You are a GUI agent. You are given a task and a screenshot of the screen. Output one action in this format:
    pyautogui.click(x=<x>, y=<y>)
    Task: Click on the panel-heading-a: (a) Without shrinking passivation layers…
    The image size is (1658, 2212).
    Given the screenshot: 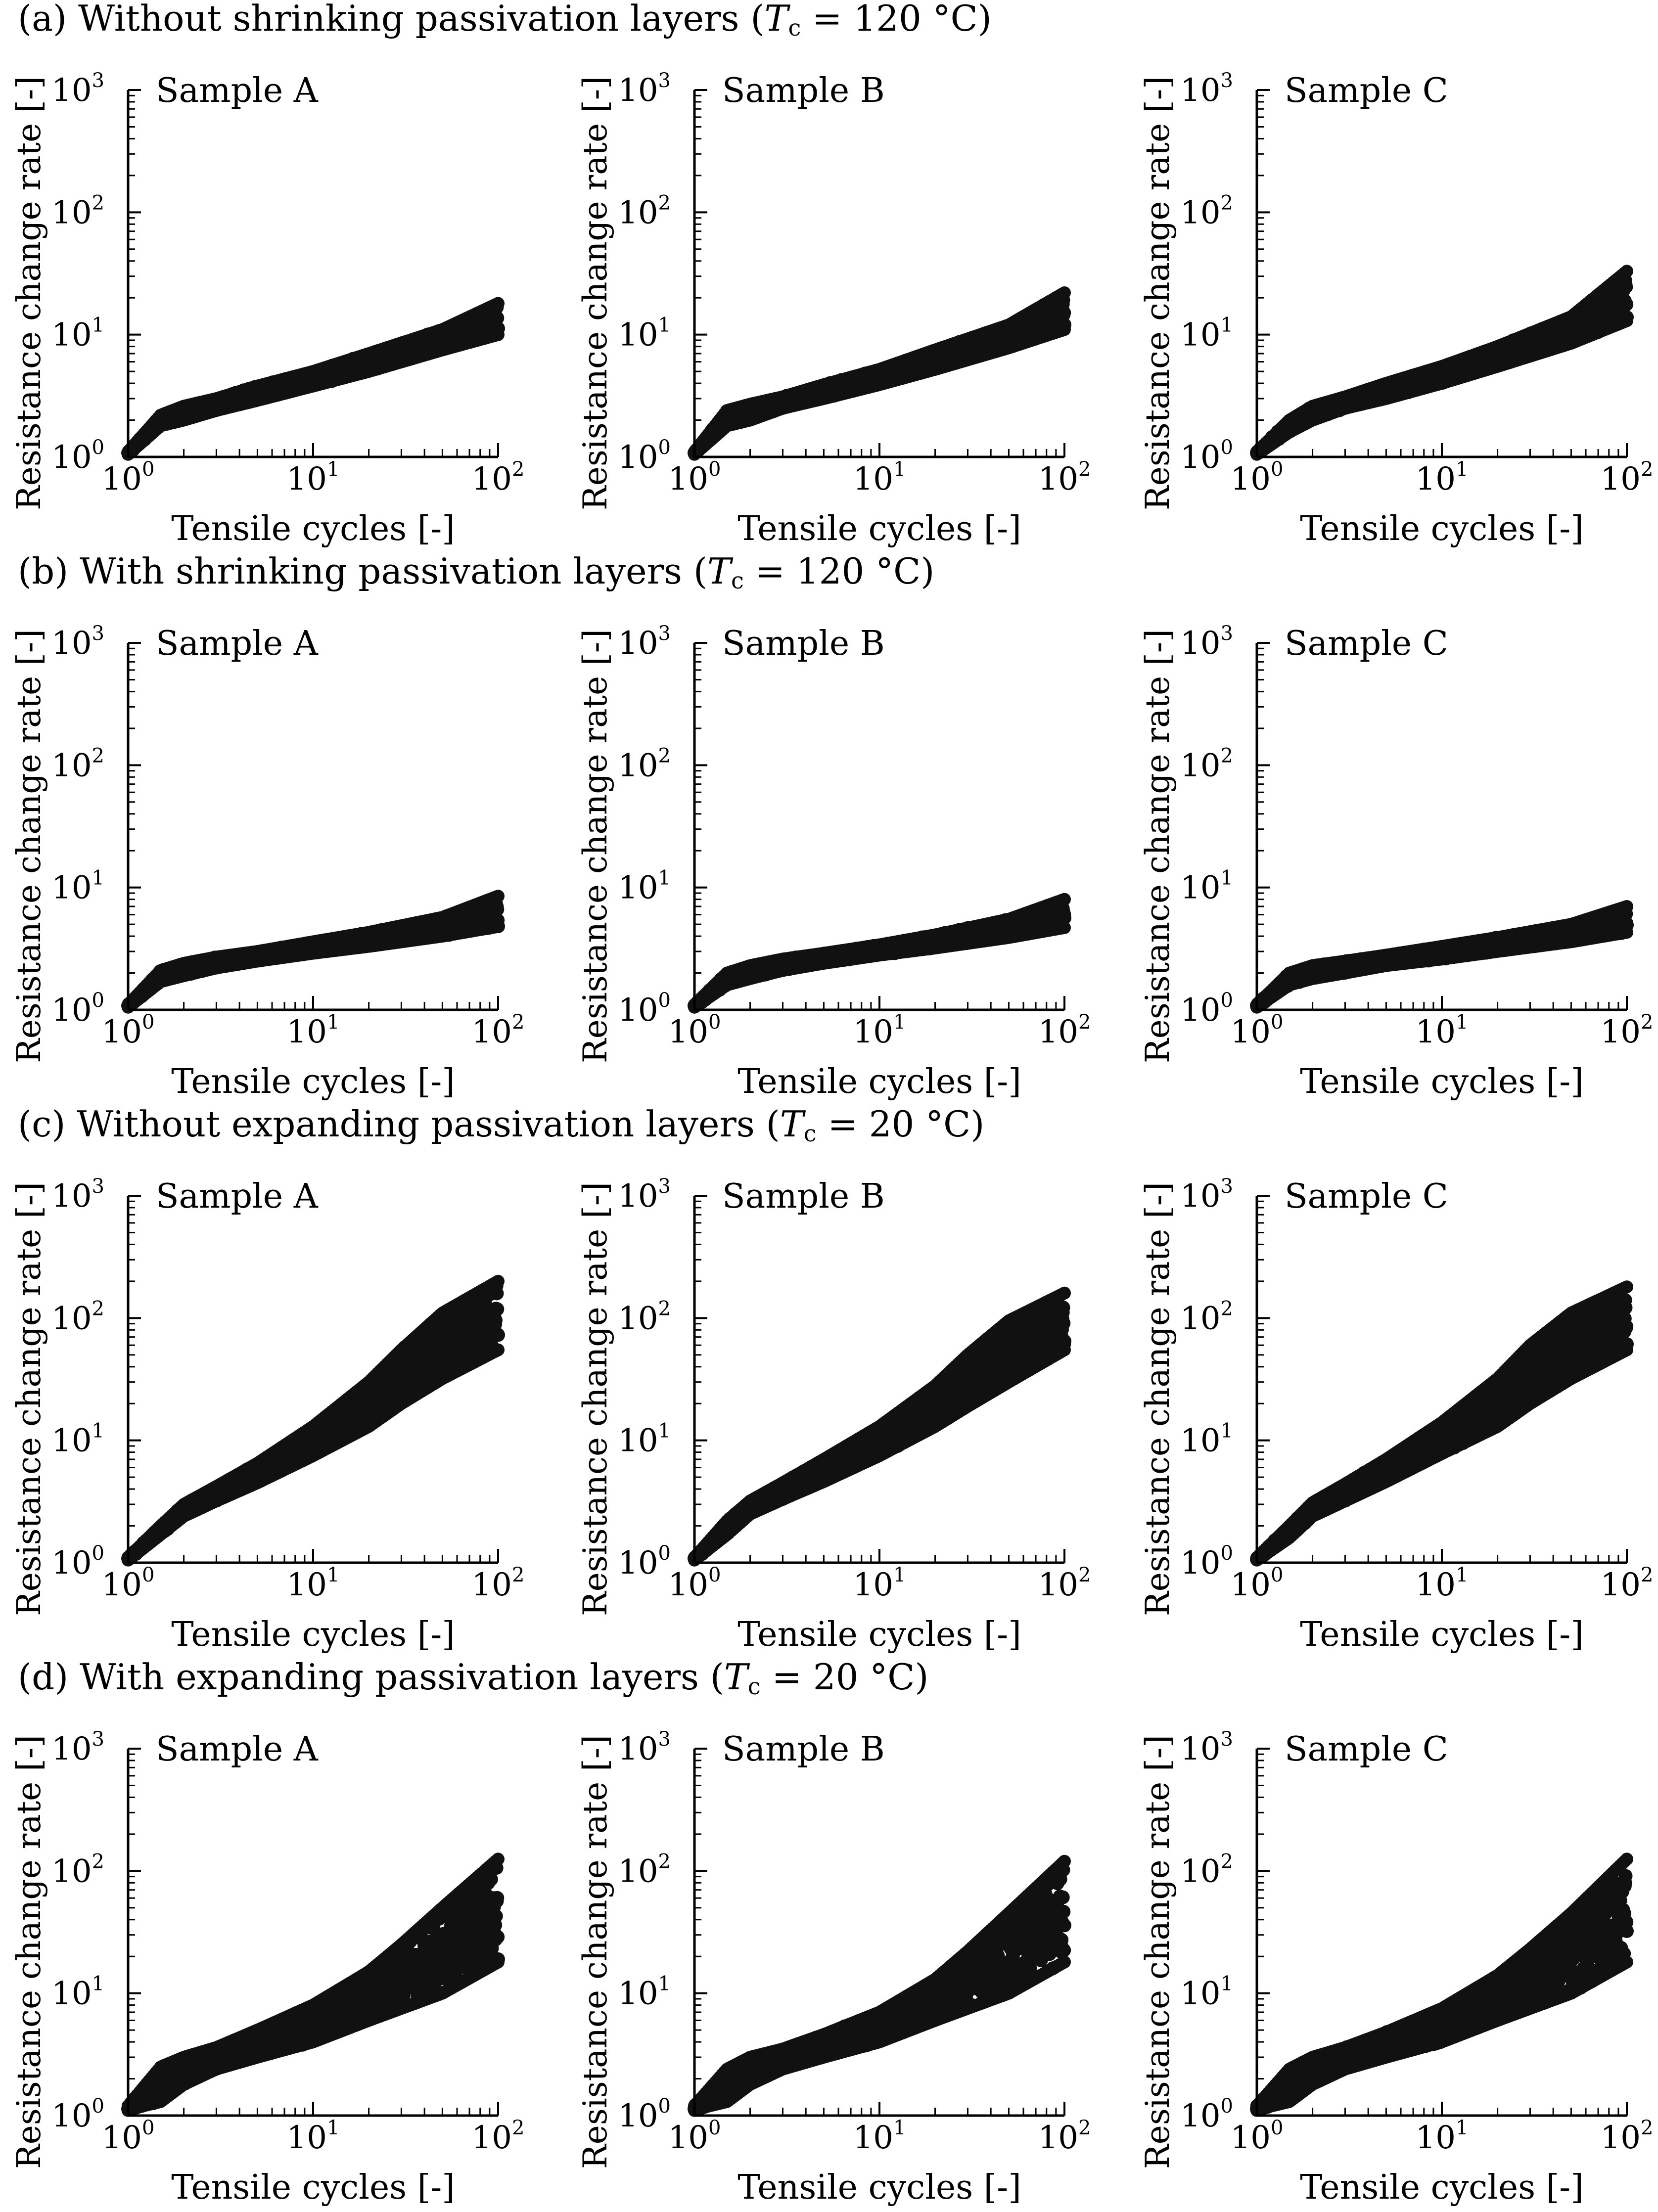 What is the action you would take?
    pyautogui.click(x=505, y=20)
    